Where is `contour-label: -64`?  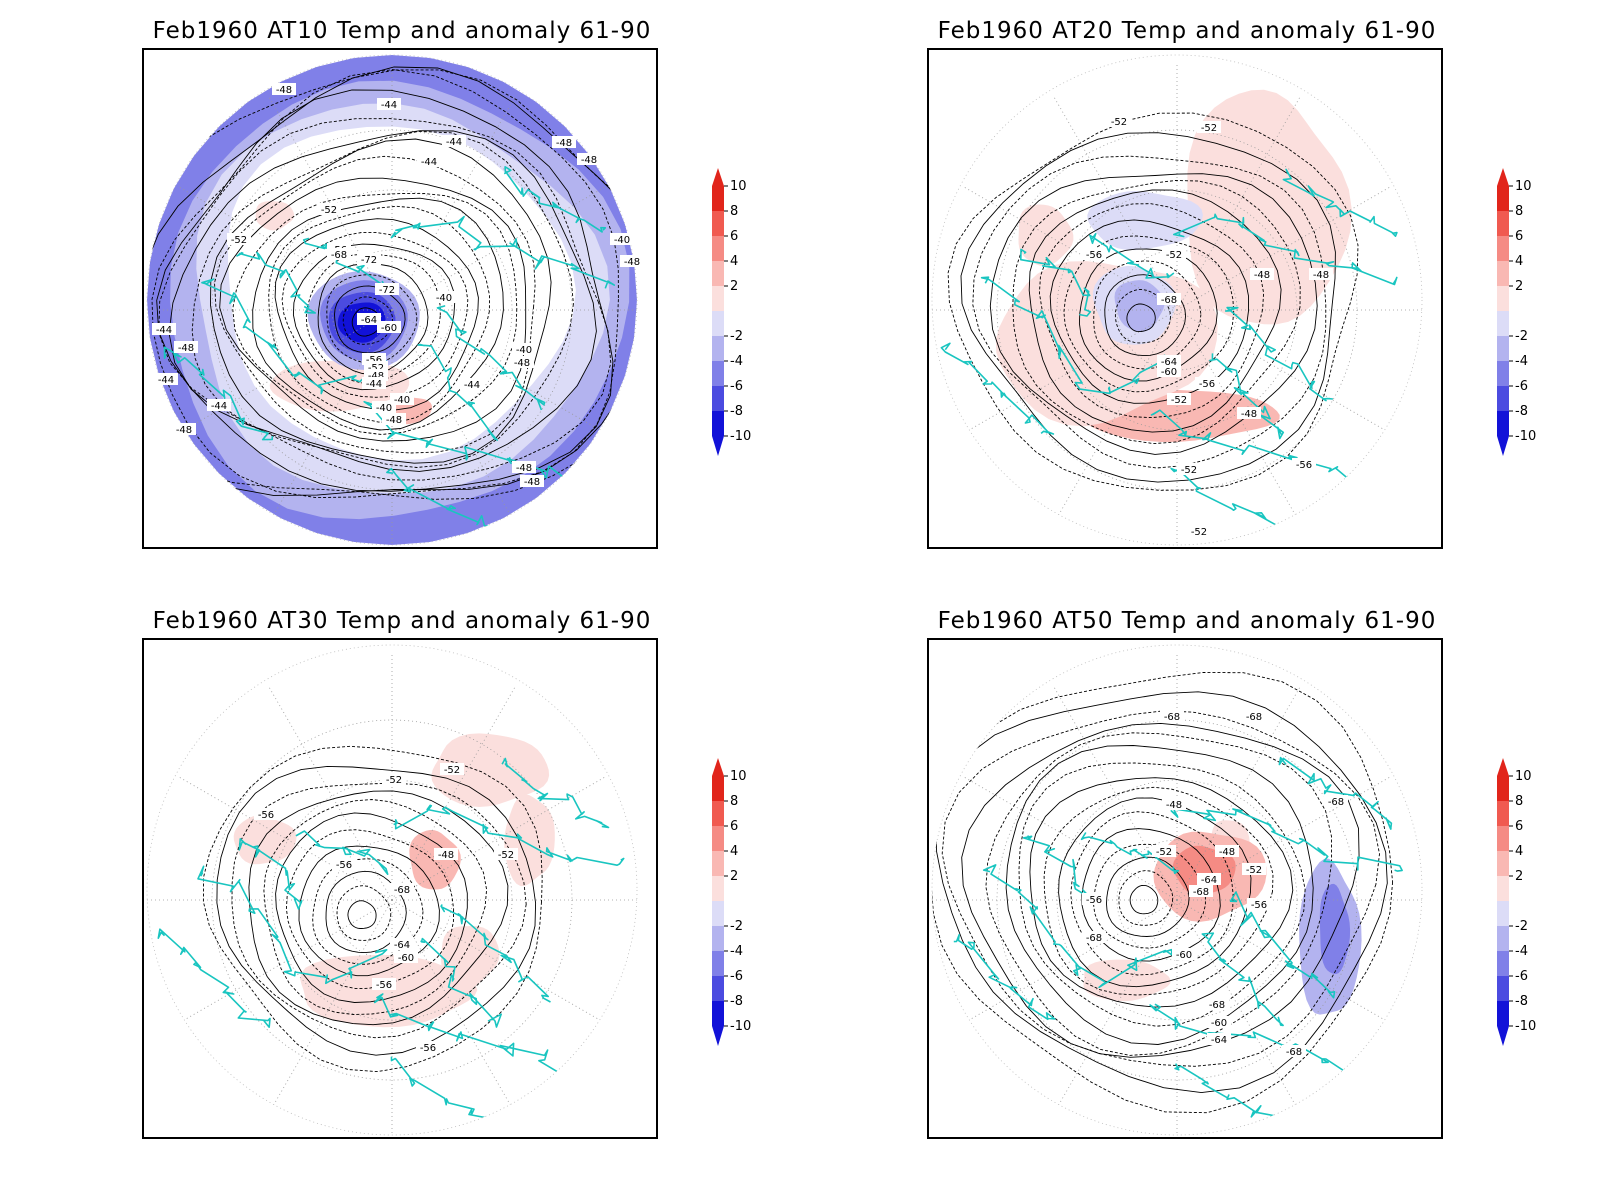
contour-label: -64 is located at coordinates (369, 320).